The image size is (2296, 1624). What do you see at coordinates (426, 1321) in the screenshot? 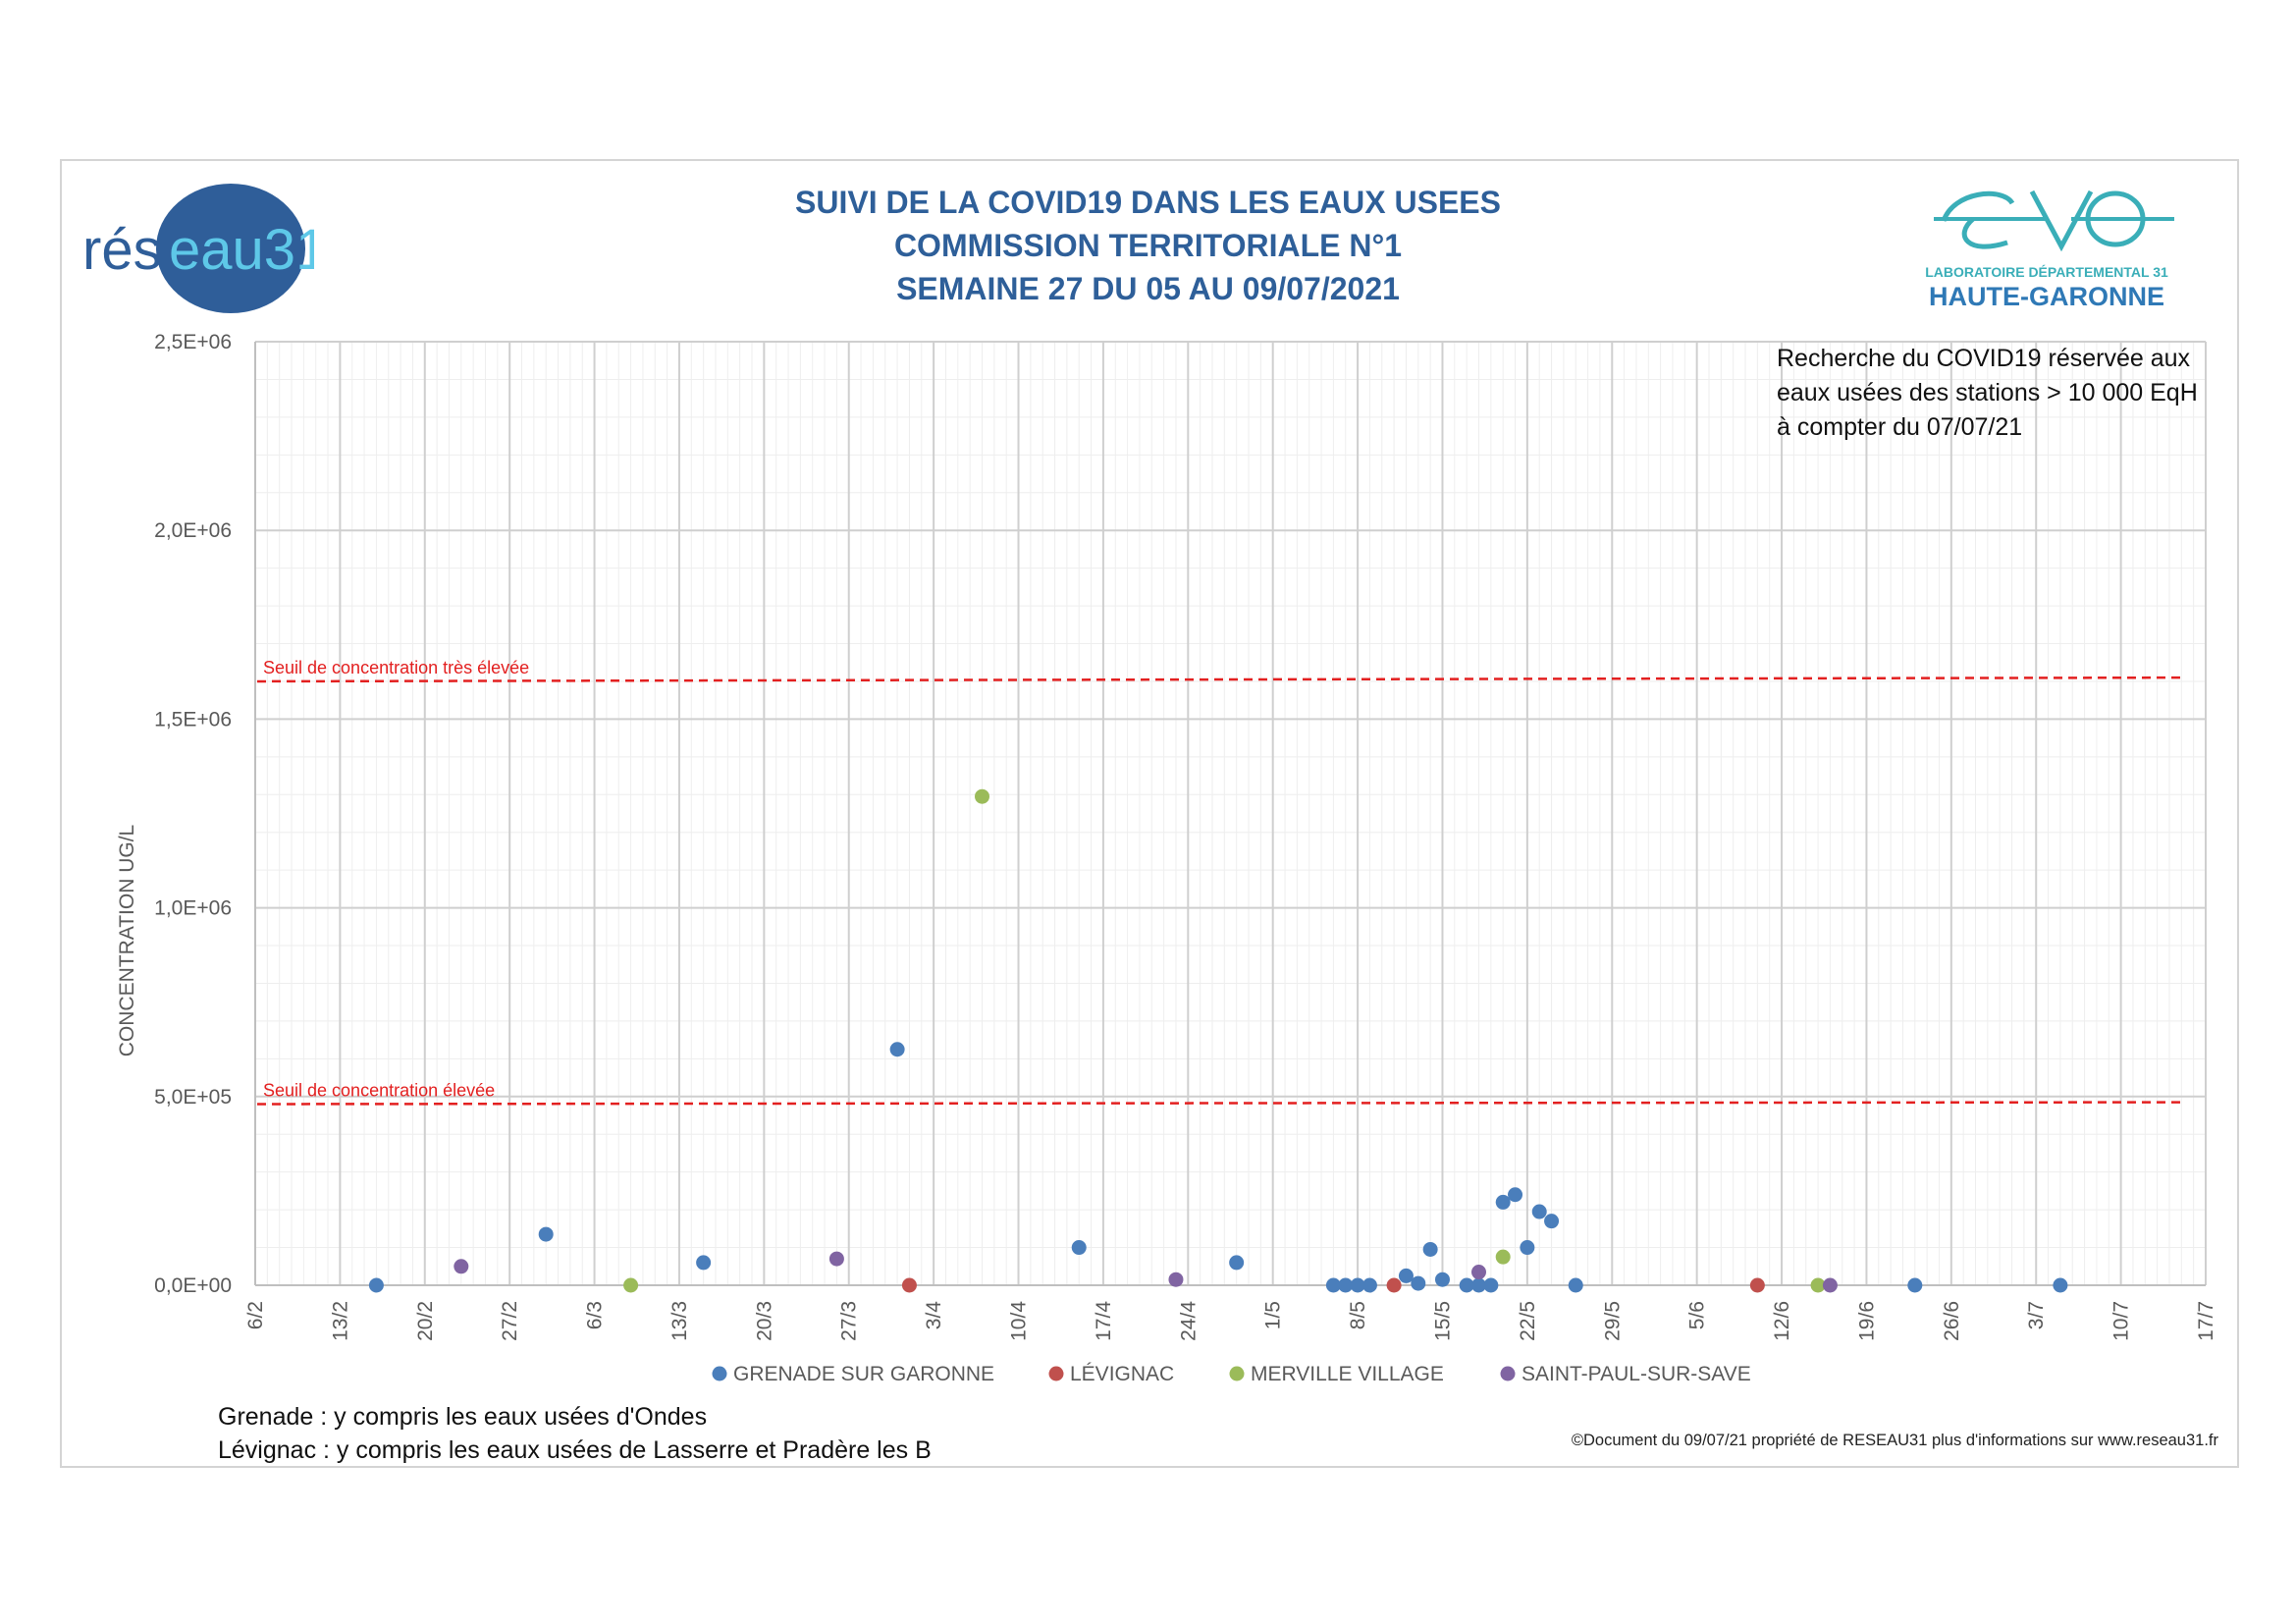
I see `x-tick-label: 20/2` at bounding box center [426, 1321].